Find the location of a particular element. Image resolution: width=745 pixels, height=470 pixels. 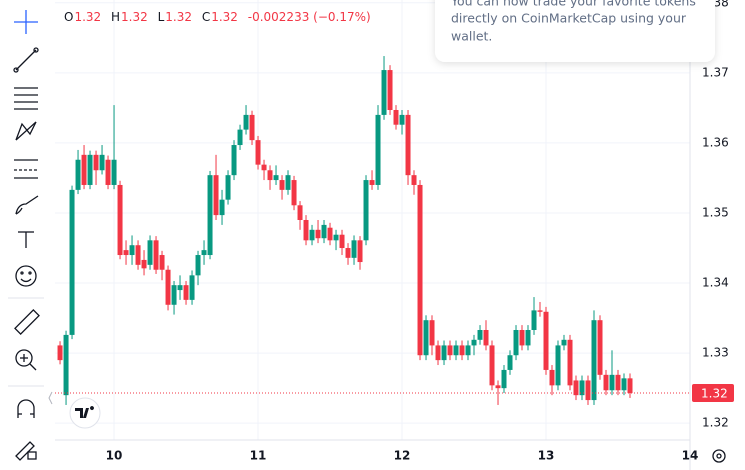

collapse-arrow is located at coordinates (50, 398).